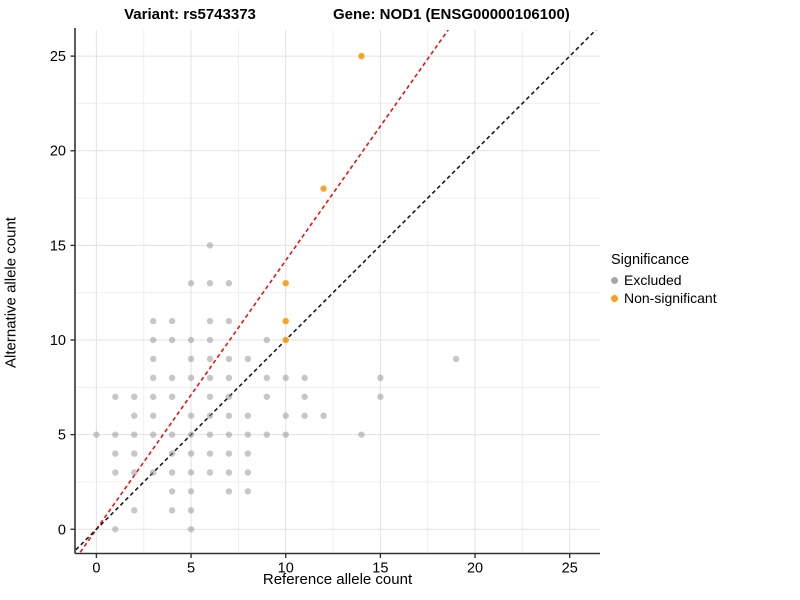 The width and height of the screenshot is (800, 600). I want to click on variant-title: Variant: rs5743373, so click(190, 14).